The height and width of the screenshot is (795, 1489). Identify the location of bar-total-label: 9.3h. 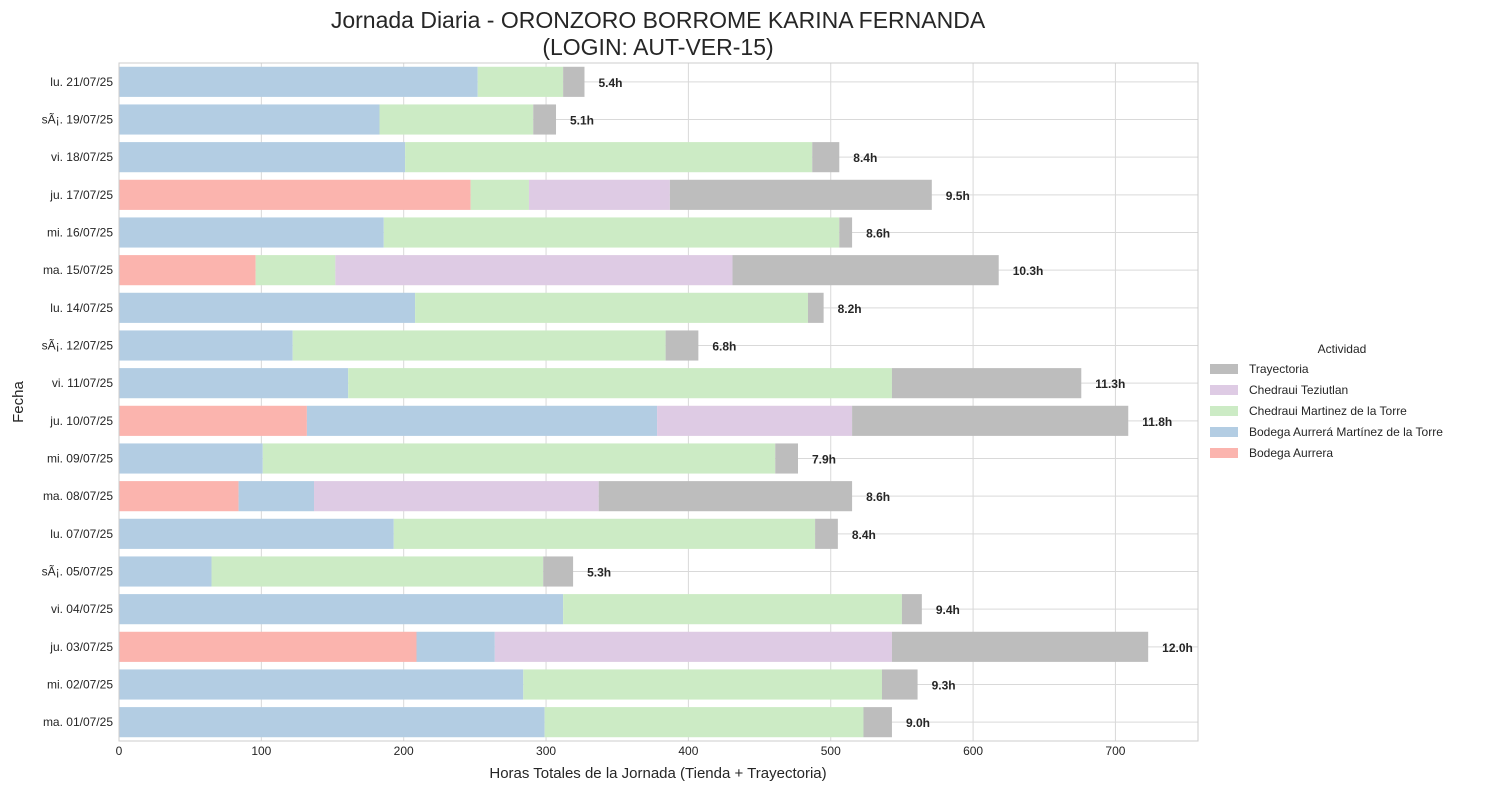
(944, 686).